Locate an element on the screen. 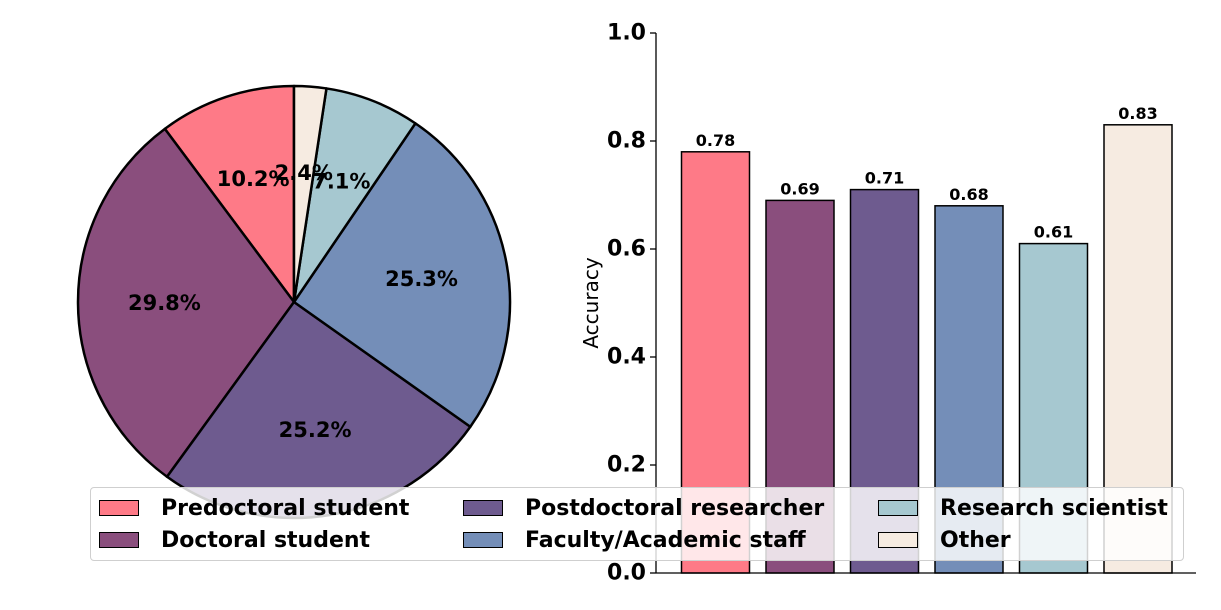 The width and height of the screenshot is (1221, 610). pie-slice-faculty-academic-staff is located at coordinates (402, 275).